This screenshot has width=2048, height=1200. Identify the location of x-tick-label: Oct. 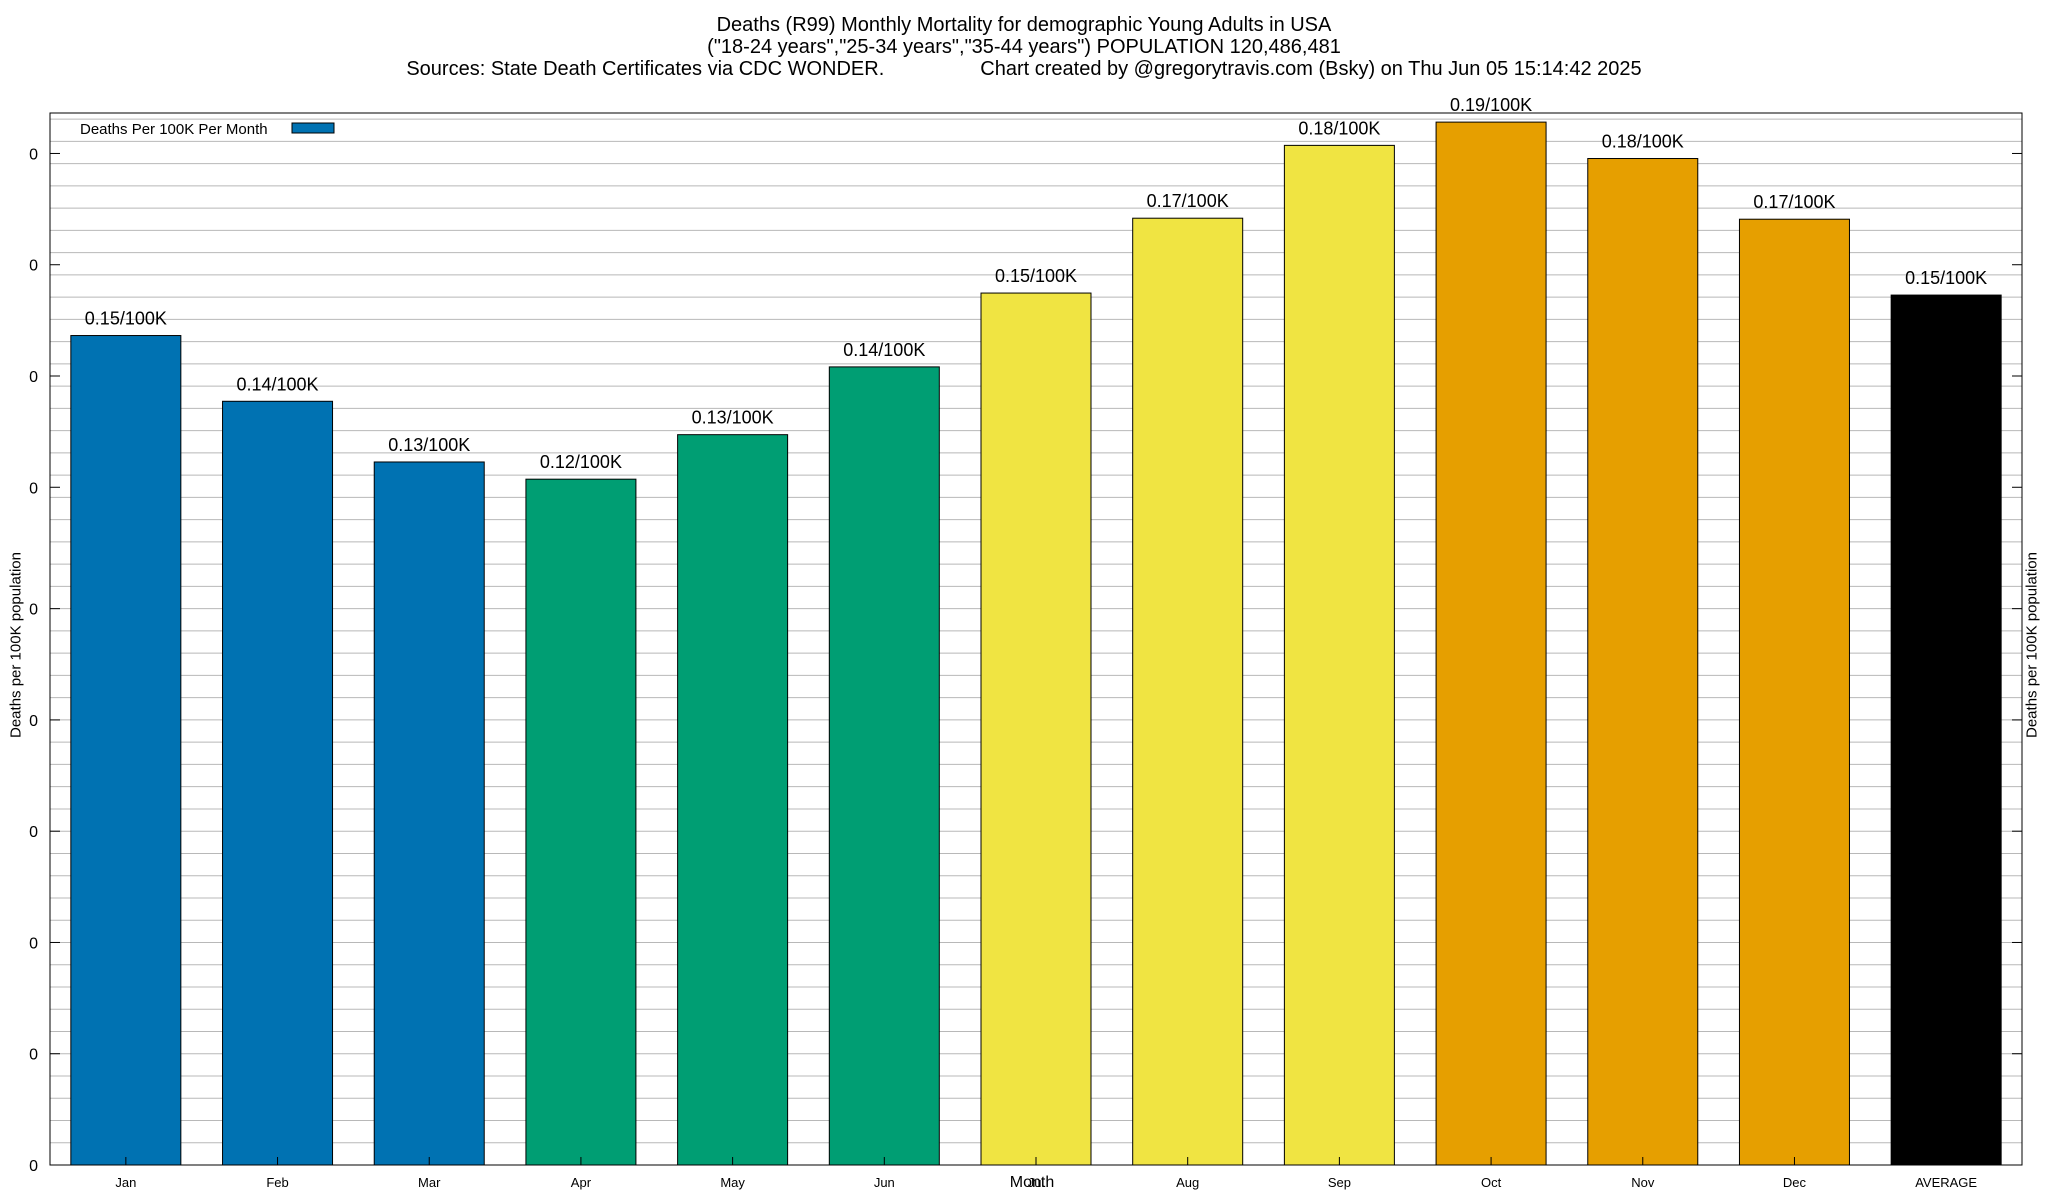
(1491, 1182).